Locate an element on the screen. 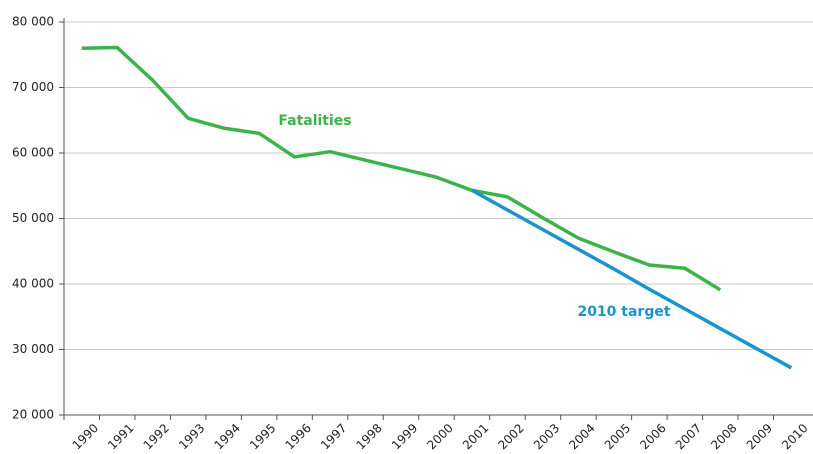 The width and height of the screenshot is (813, 454). series-label: Fatalities is located at coordinates (314, 121).